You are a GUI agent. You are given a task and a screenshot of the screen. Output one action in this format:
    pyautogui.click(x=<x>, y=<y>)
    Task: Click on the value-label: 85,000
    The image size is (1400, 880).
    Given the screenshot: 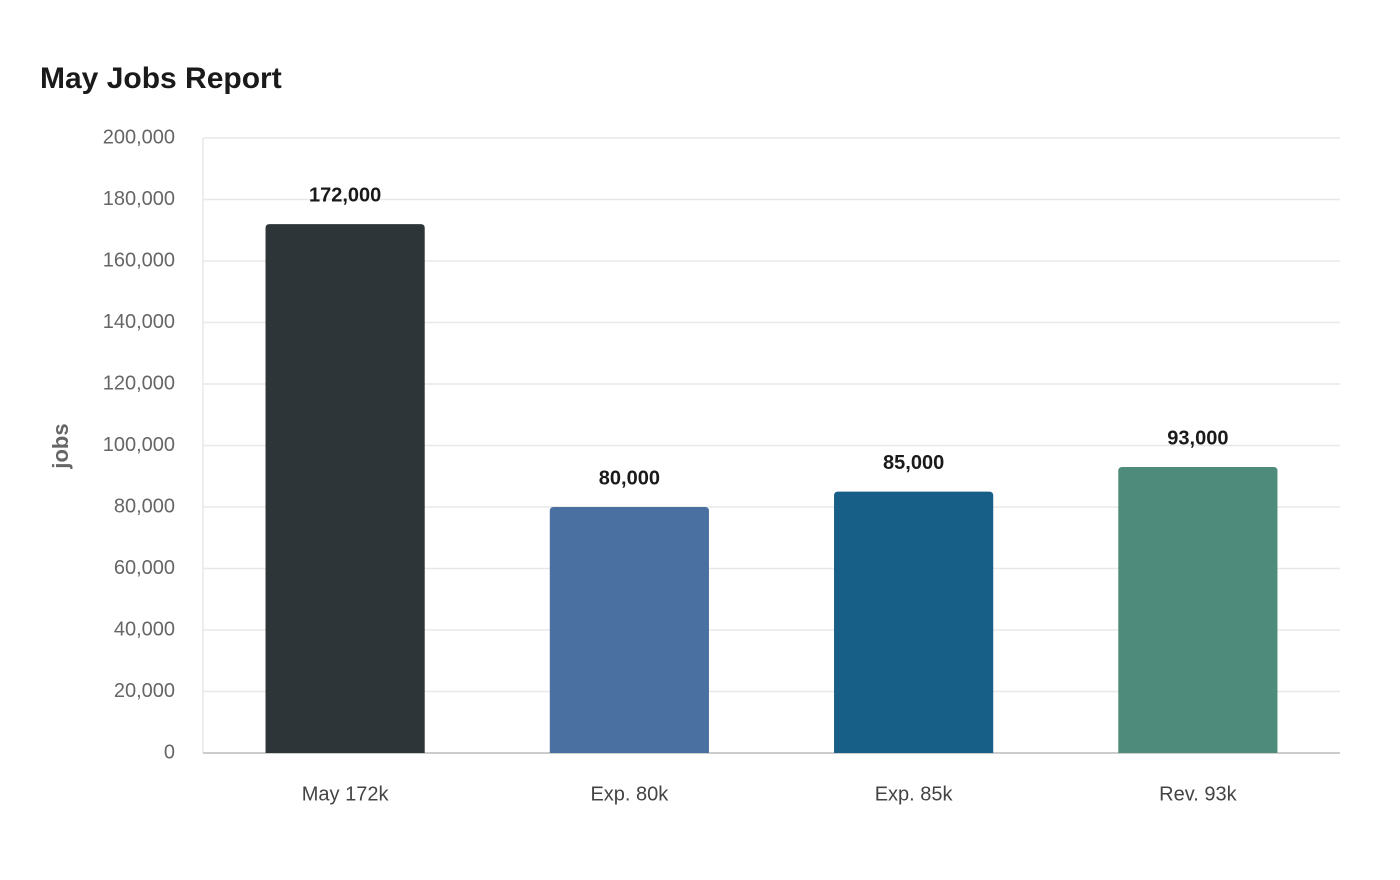 What is the action you would take?
    pyautogui.click(x=913, y=463)
    